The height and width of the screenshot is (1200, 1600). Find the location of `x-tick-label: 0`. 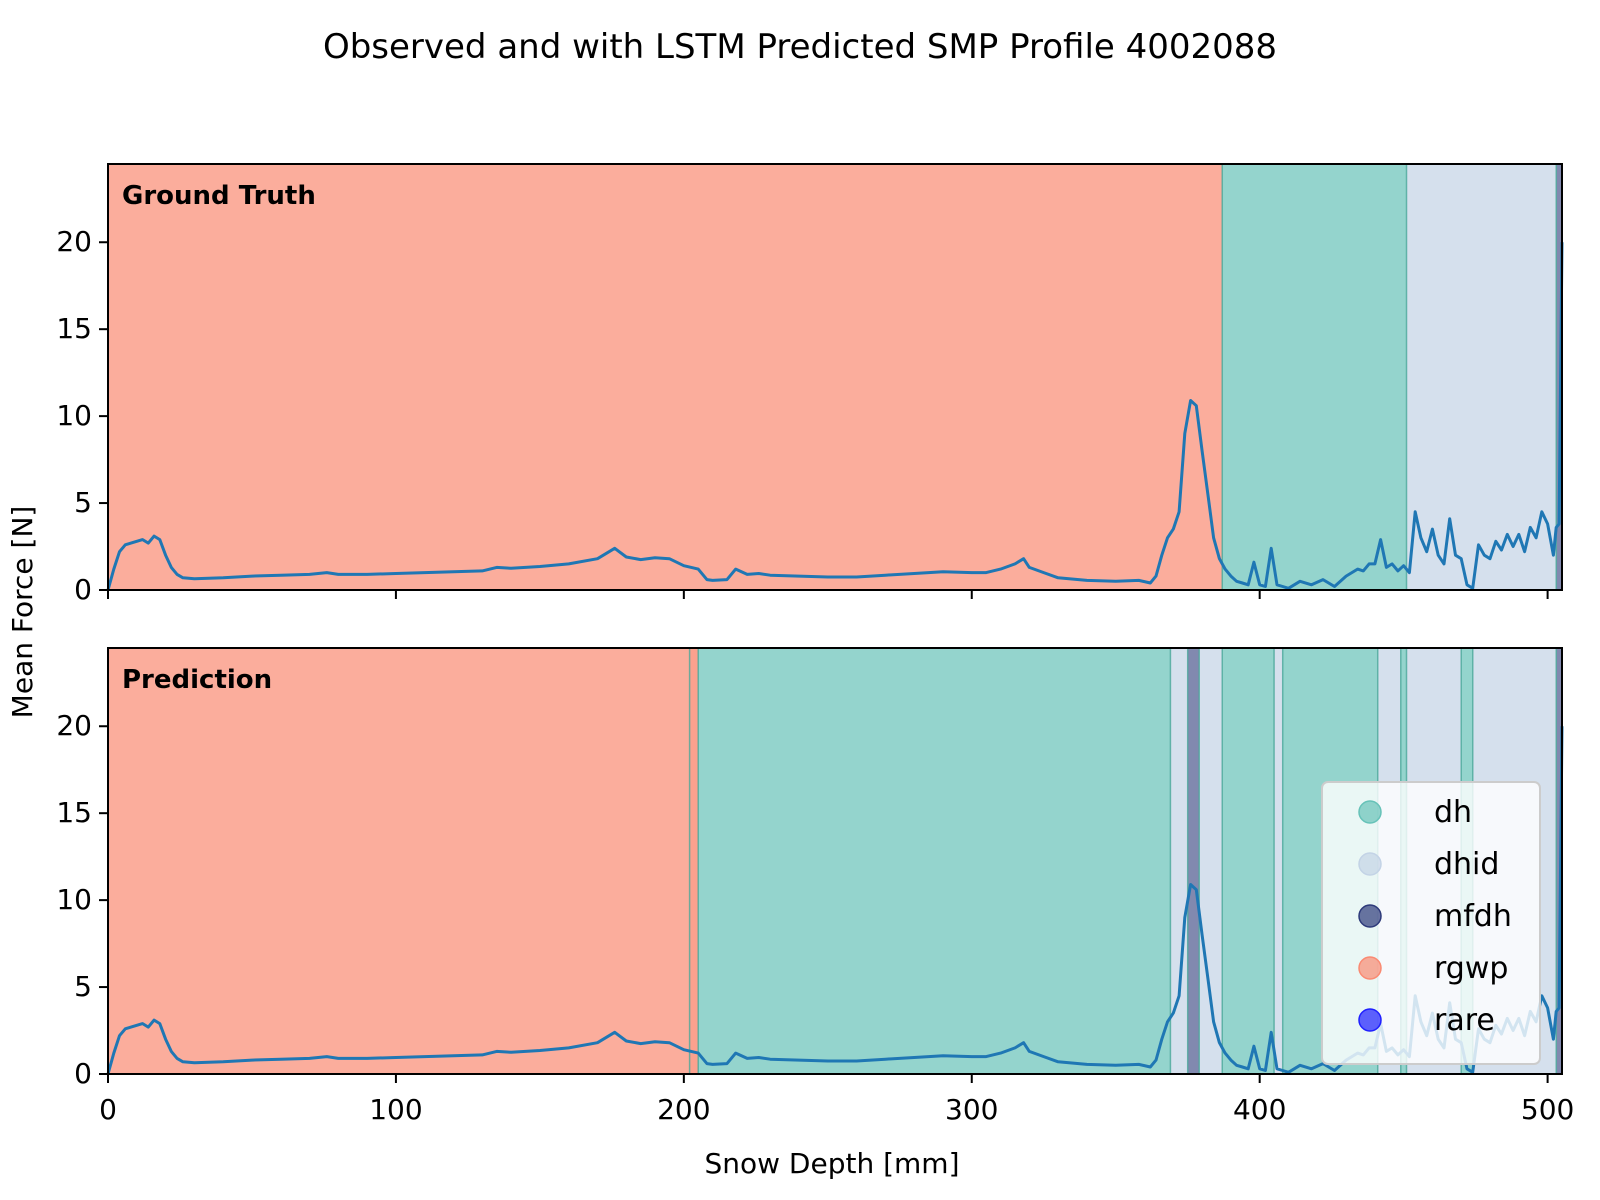

x-tick-label: 0 is located at coordinates (108, 1109).